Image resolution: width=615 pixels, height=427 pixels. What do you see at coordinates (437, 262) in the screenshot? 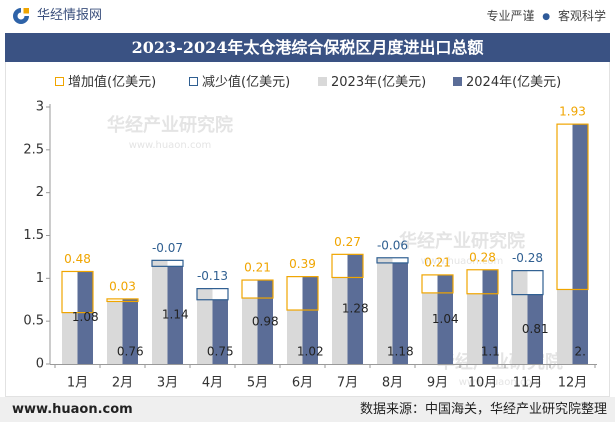
I see `increase-label-9: 0.21` at bounding box center [437, 262].